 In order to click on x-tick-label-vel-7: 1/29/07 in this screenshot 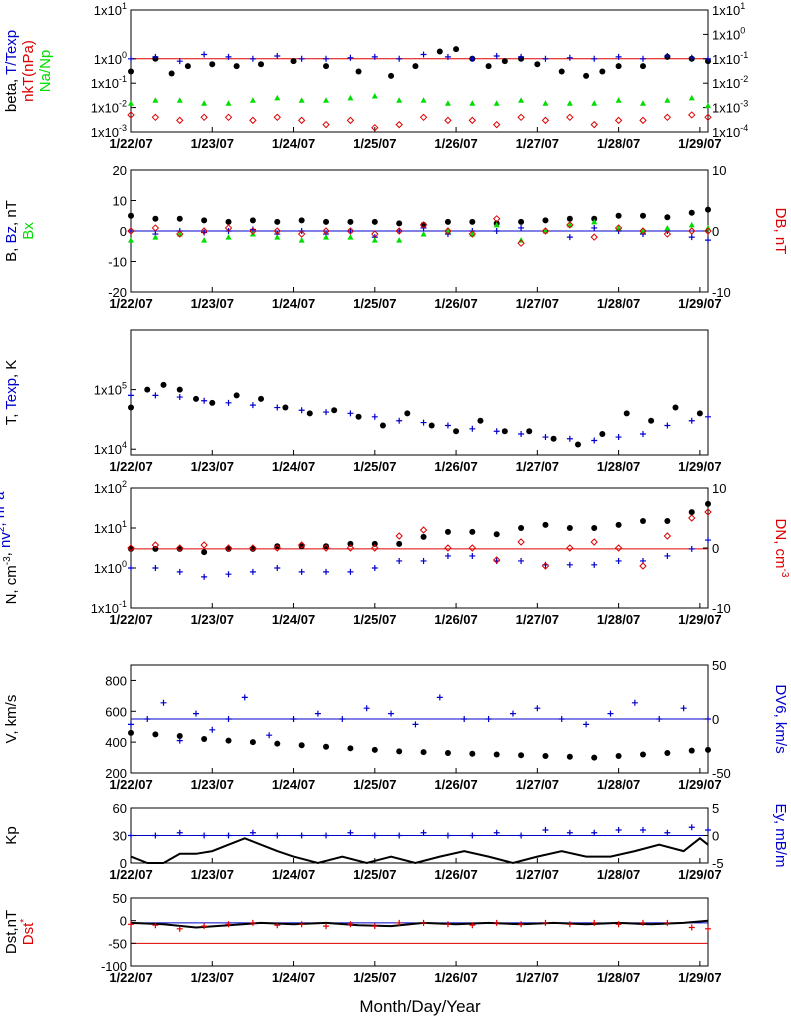, I will do `click(699, 784)`.